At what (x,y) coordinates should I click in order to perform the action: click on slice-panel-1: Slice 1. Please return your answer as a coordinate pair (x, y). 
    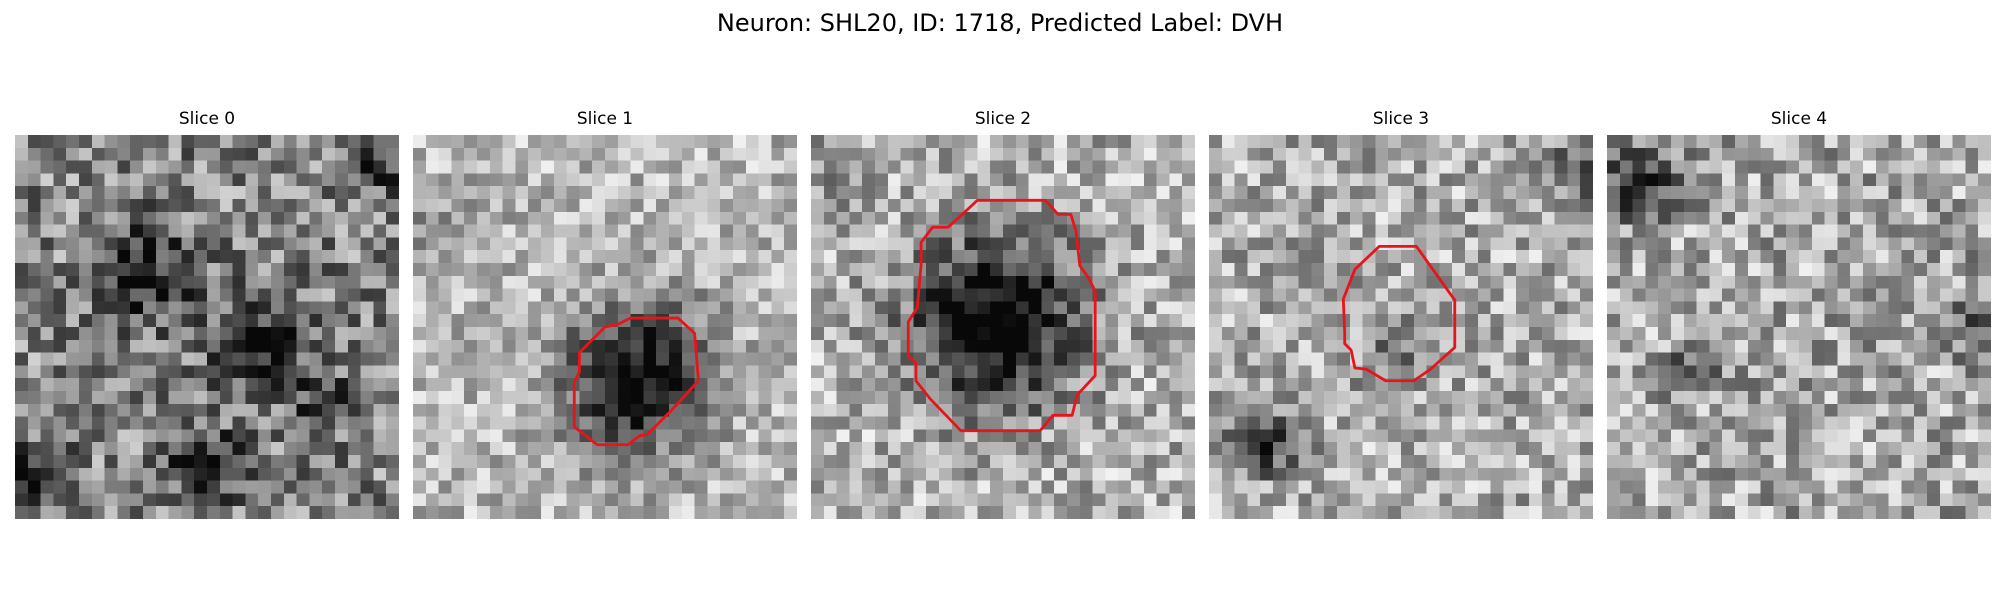
    Looking at the image, I should click on (605, 314).